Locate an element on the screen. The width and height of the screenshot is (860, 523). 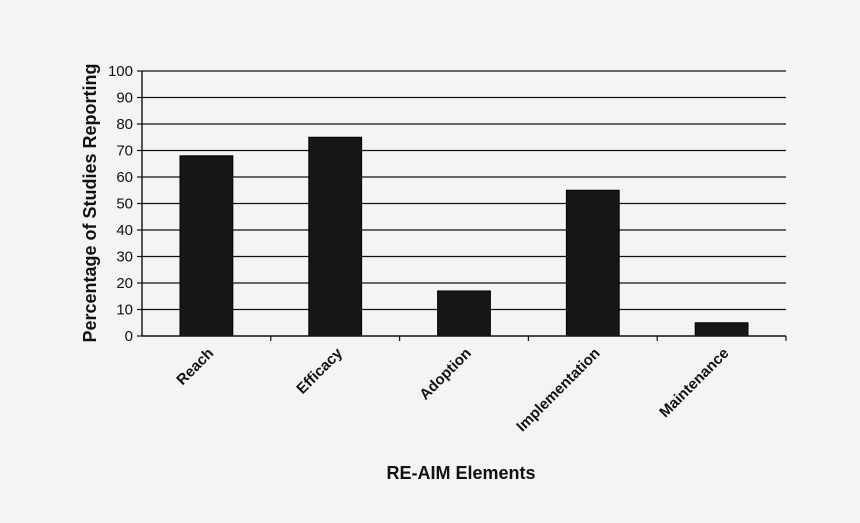
bar-implementation is located at coordinates (592, 263).